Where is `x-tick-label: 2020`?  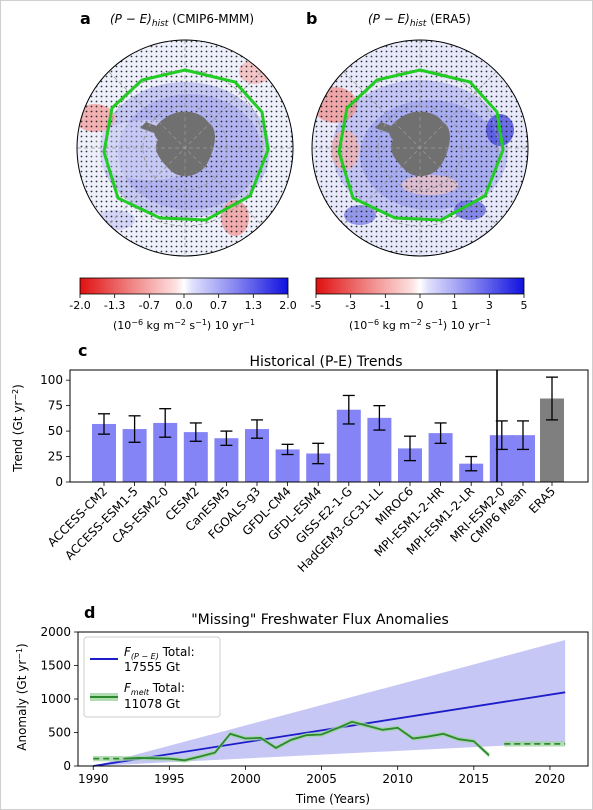
x-tick-label: 2020 is located at coordinates (550, 779).